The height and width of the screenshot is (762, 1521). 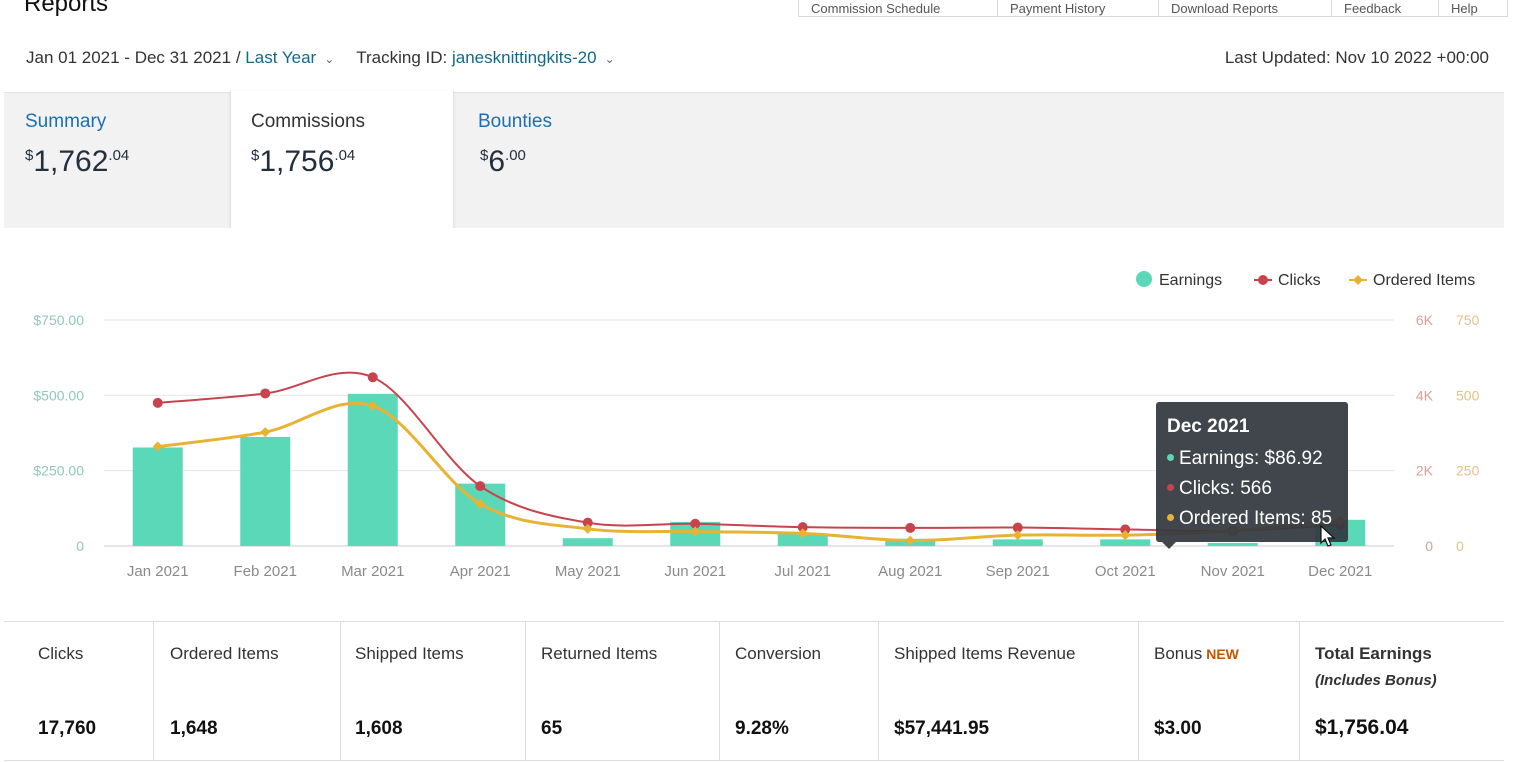 I want to click on right-axis-clicks-tick: 0, so click(x=1429, y=546).